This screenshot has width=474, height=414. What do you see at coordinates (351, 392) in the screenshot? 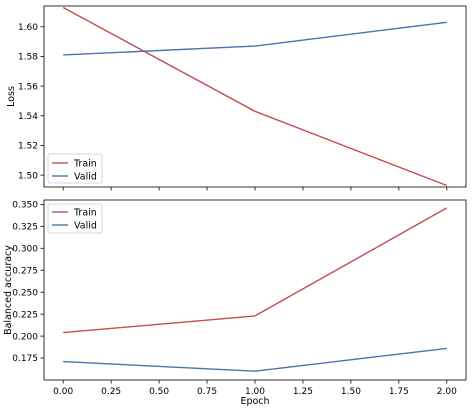
I see `accuracy-x-tick-label: 1.50` at bounding box center [351, 392].